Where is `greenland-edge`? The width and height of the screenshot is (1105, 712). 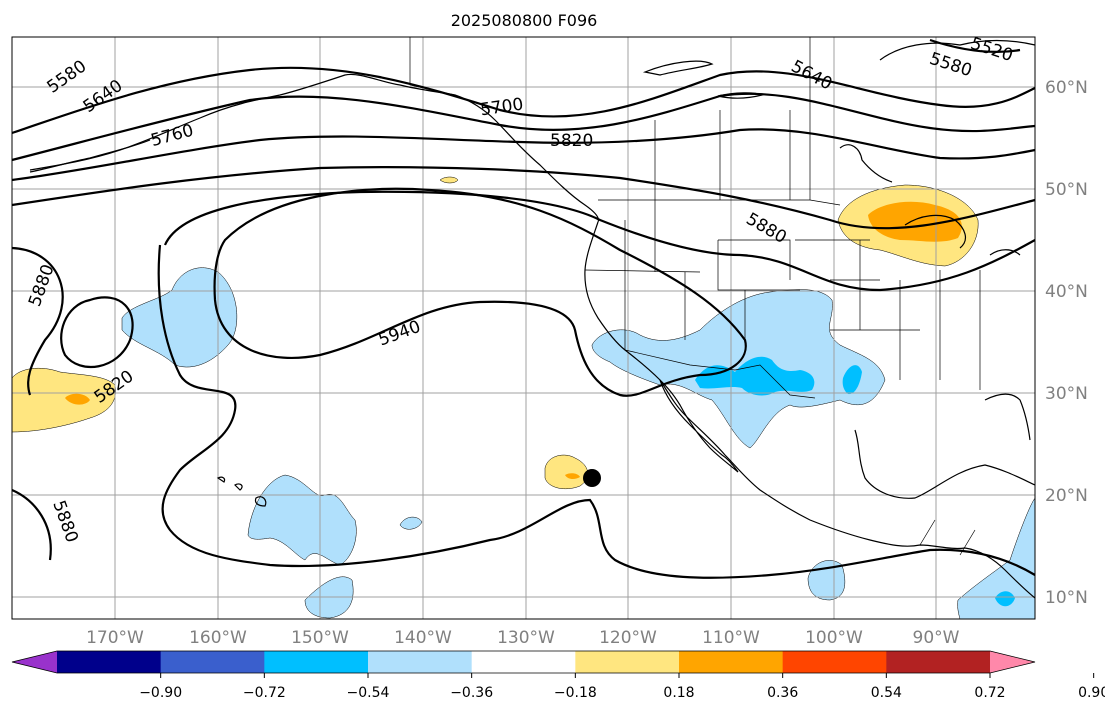
greenland-edge is located at coordinates (957, 50).